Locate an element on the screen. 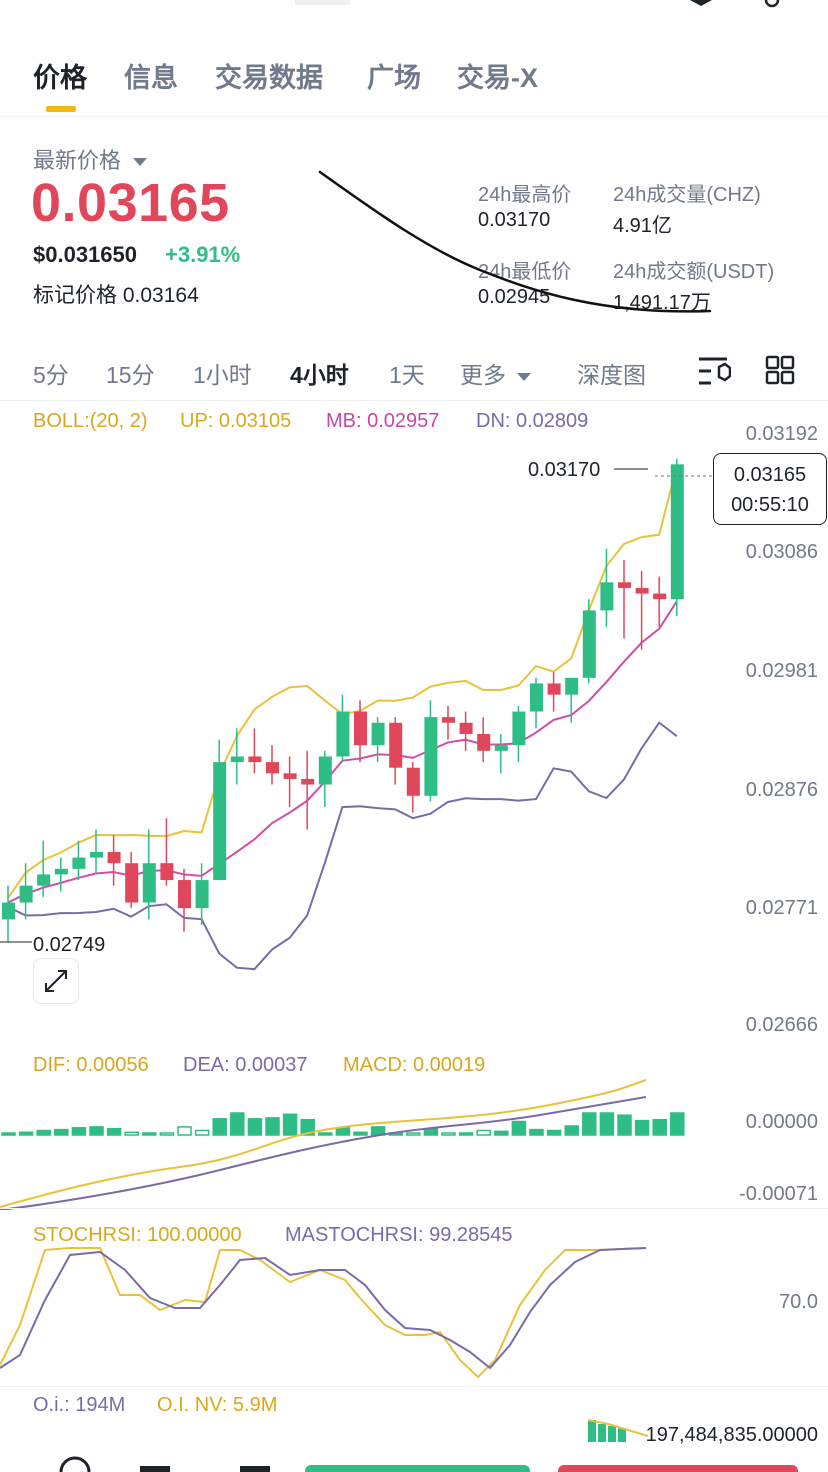  interval-15m: 15分 is located at coordinates (130, 375).